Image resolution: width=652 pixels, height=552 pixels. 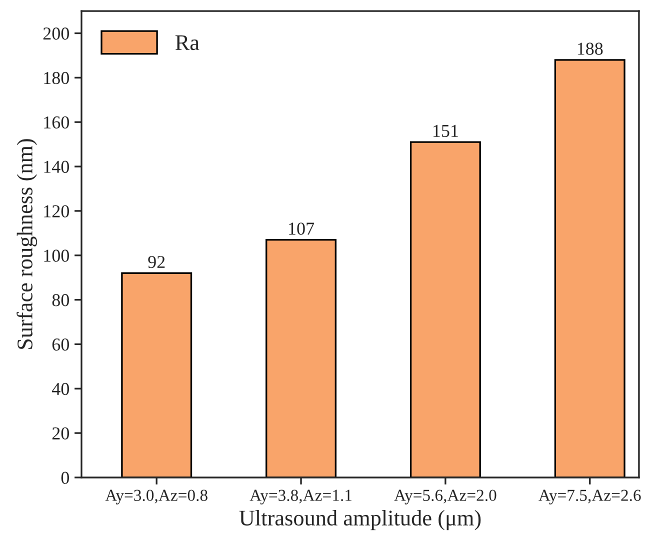 I want to click on y-tick-label: 180, so click(x=57, y=78).